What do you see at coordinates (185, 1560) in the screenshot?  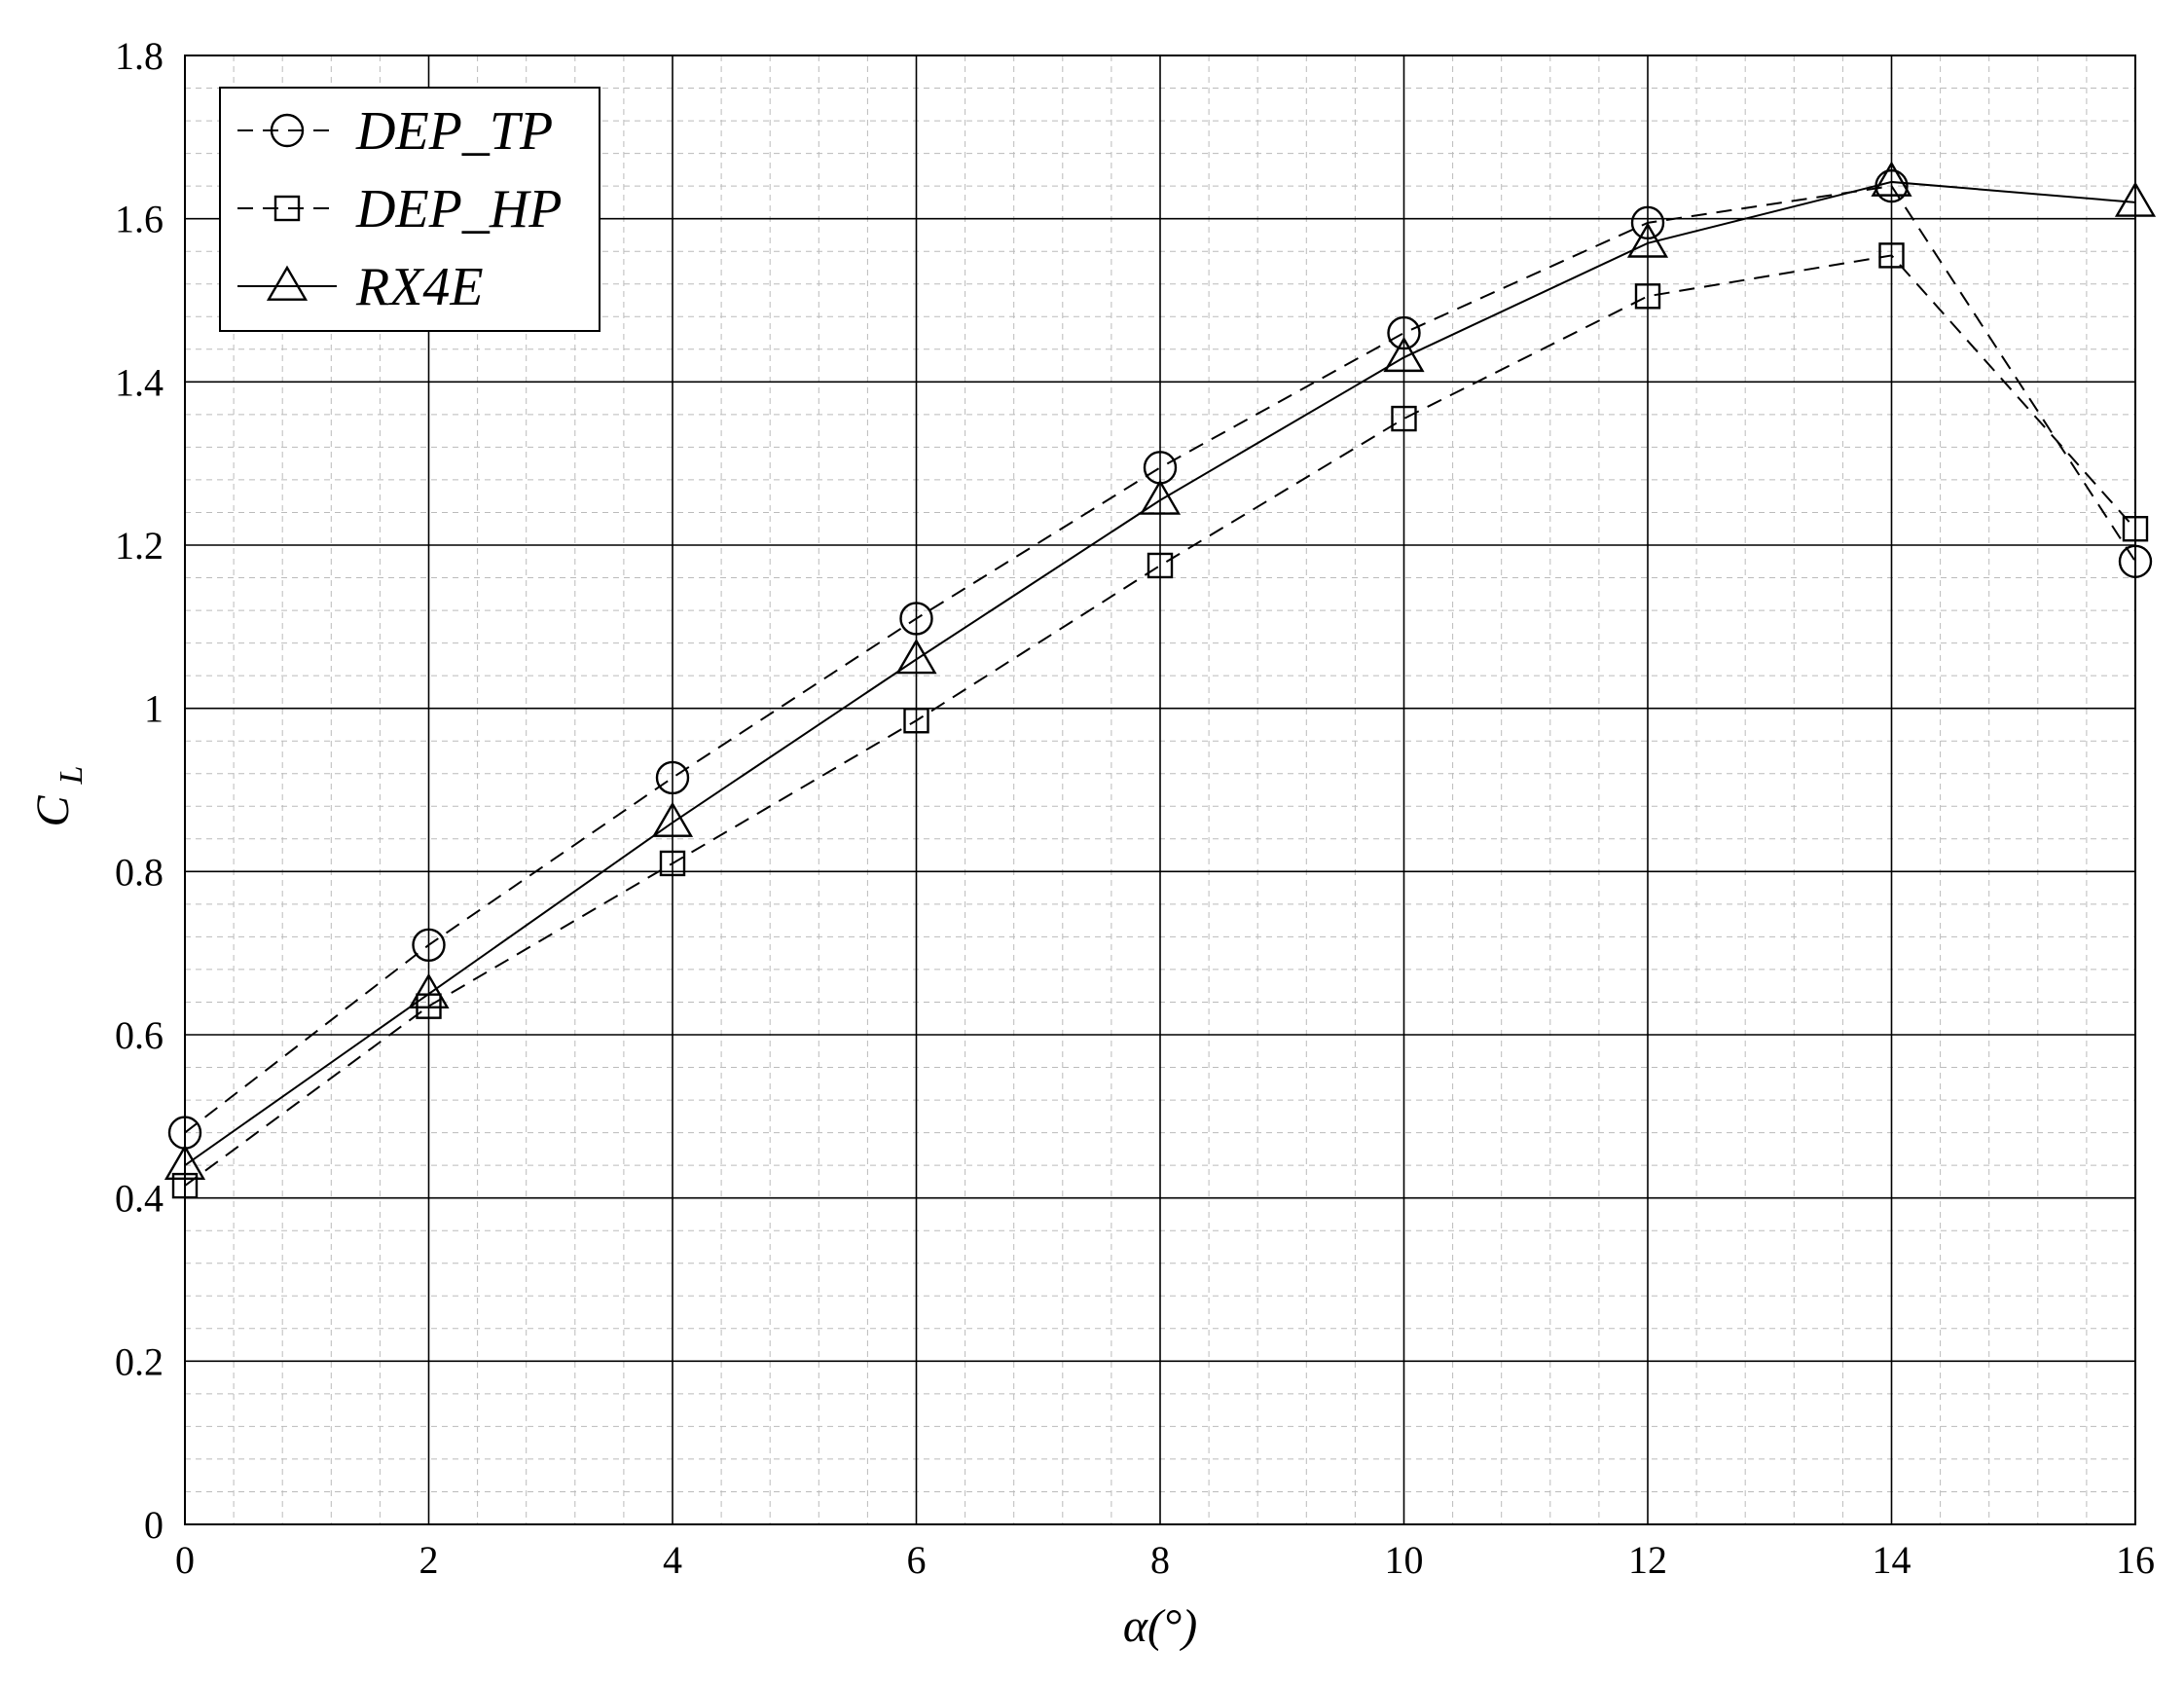 I see `x-tick-label: 0` at bounding box center [185, 1560].